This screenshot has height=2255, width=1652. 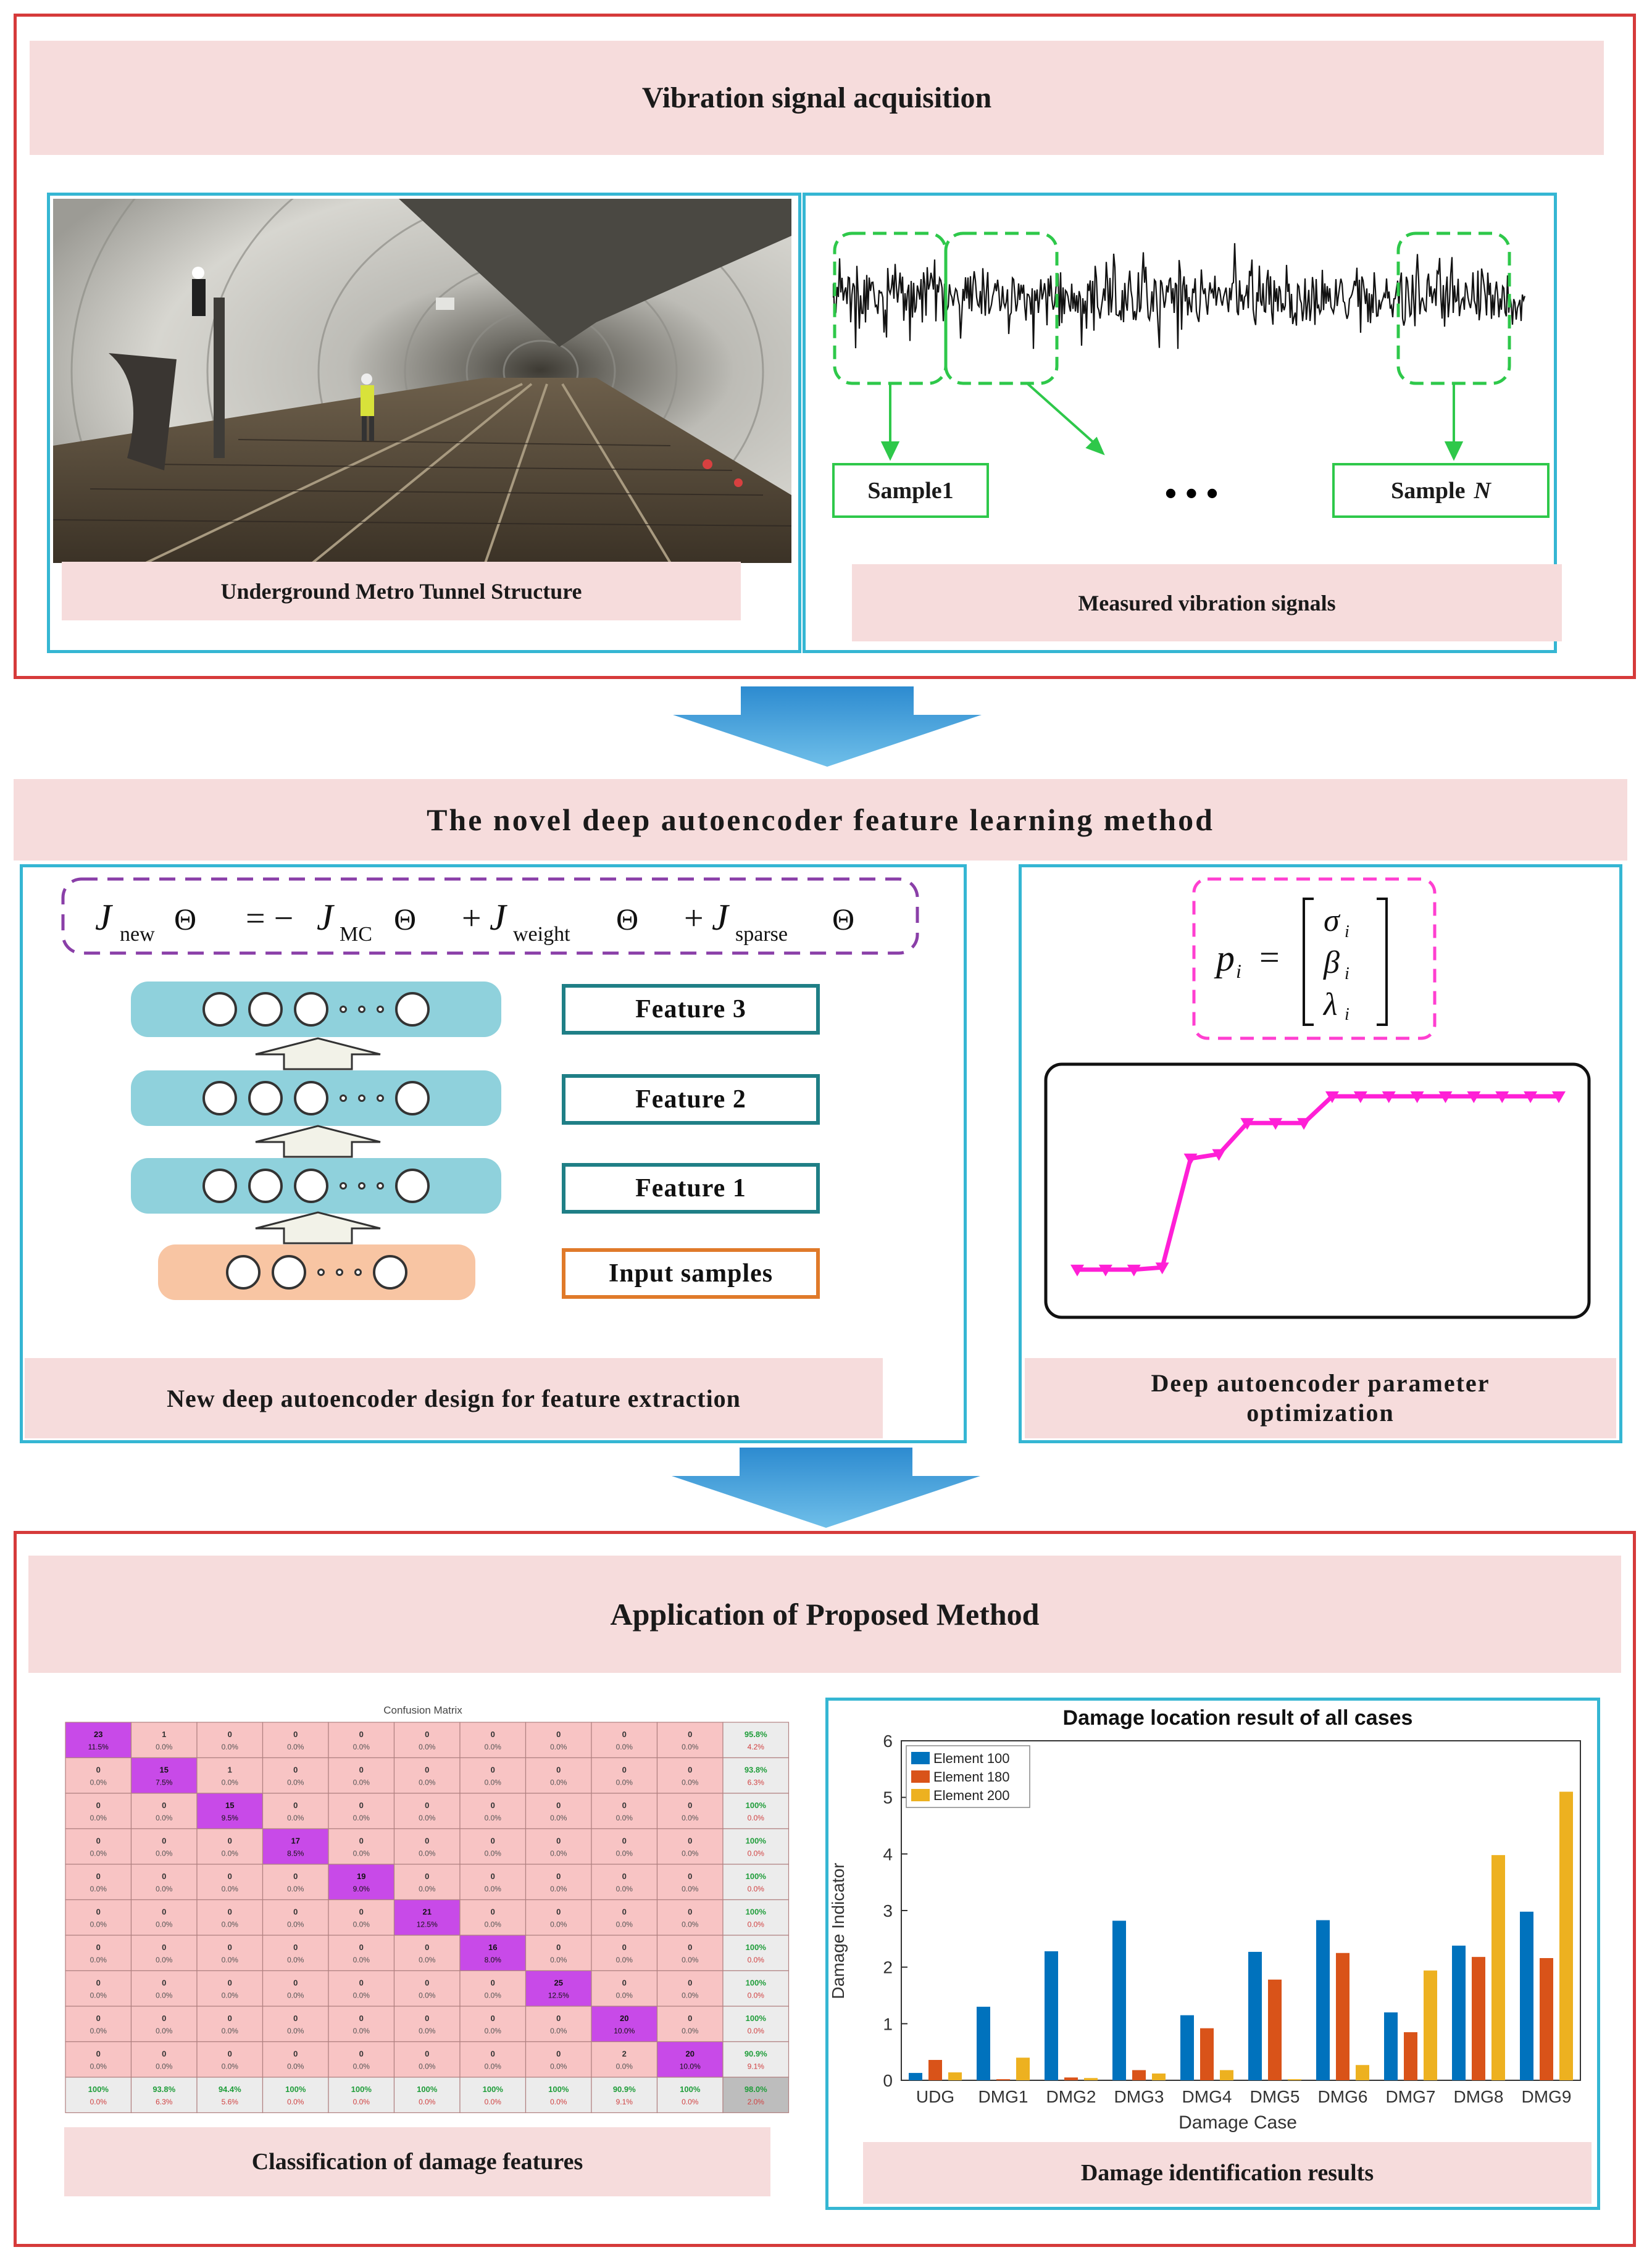 I want to click on sample1-box, so click(x=911, y=490).